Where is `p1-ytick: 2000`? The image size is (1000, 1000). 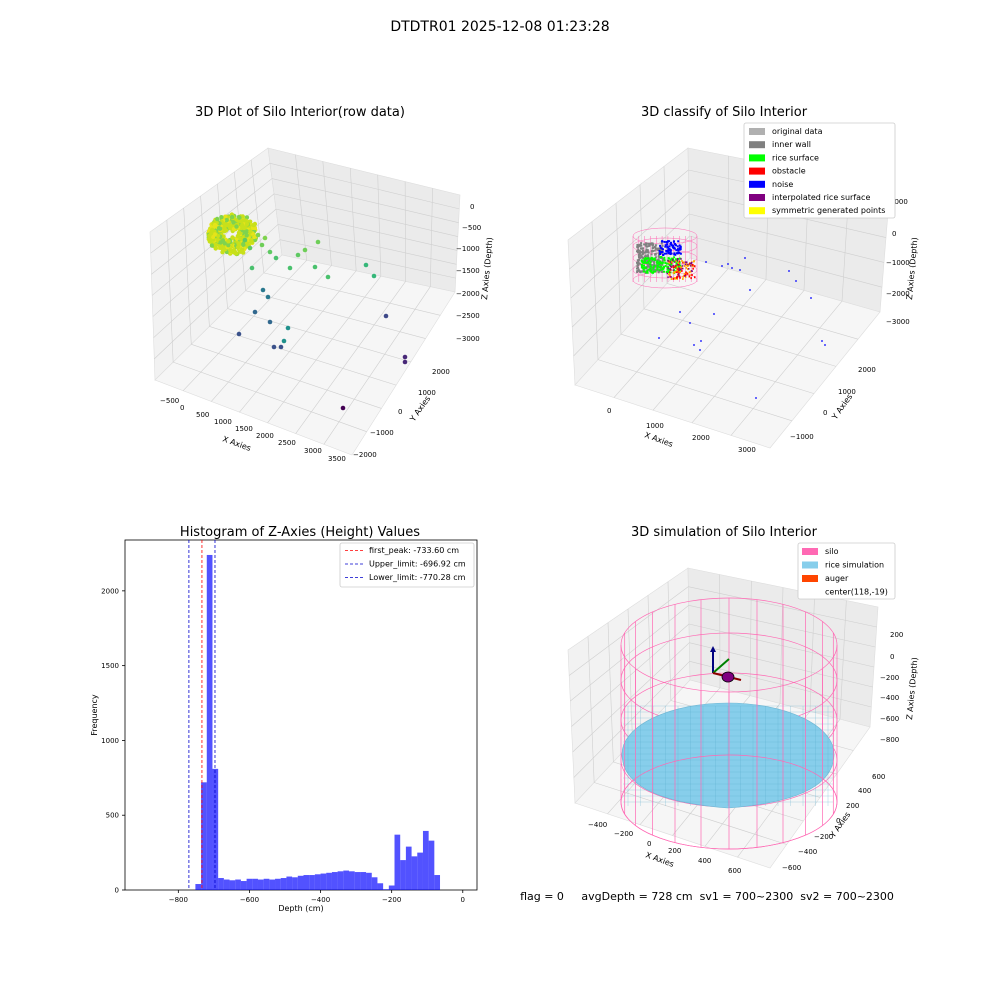 p1-ytick: 2000 is located at coordinates (441, 372).